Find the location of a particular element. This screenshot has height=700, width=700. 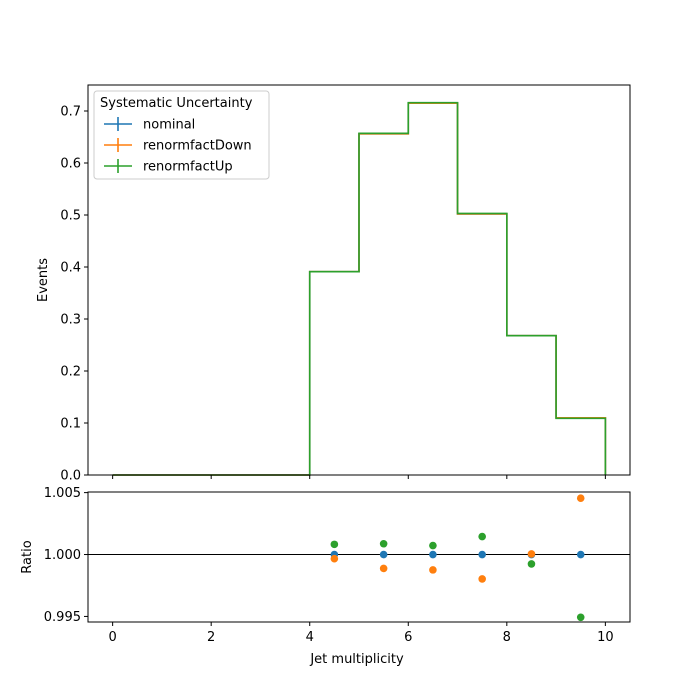

ratio-y-tick-label: 0.995 is located at coordinates (62, 617).